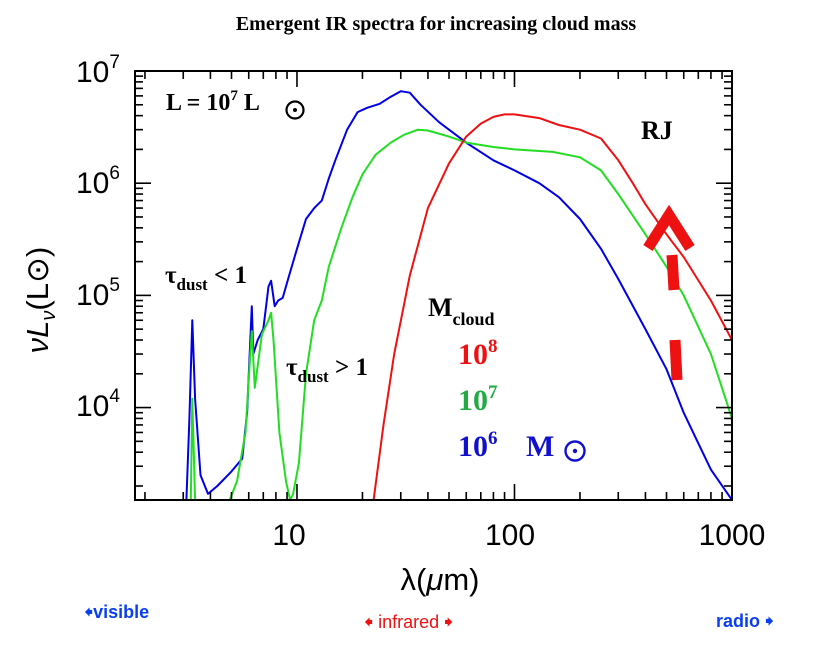 Image resolution: width=831 pixels, height=658 pixels. I want to click on luminosity-sun-symbol, so click(295, 110).